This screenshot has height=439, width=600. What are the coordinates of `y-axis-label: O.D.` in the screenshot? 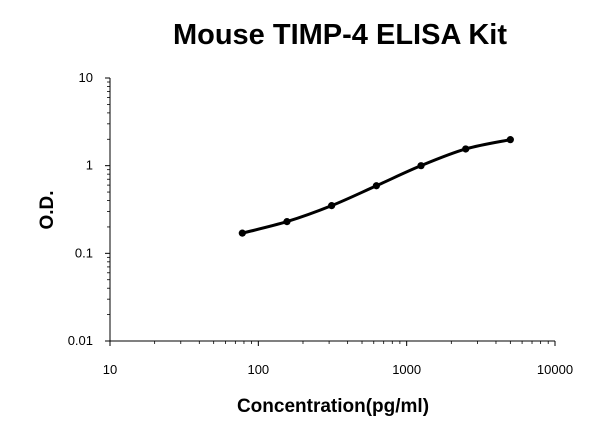 It's located at (47, 209).